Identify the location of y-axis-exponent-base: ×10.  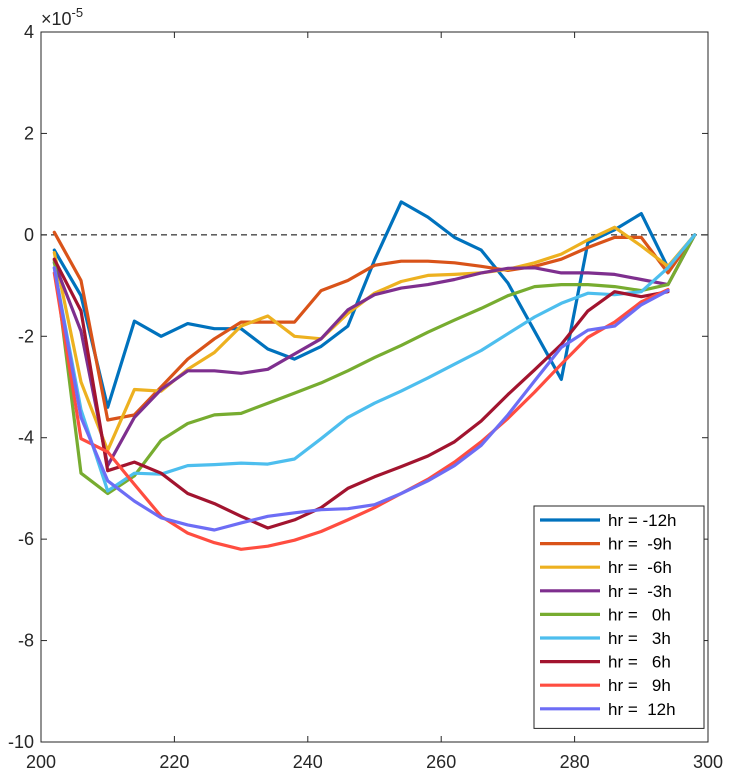
(56, 19).